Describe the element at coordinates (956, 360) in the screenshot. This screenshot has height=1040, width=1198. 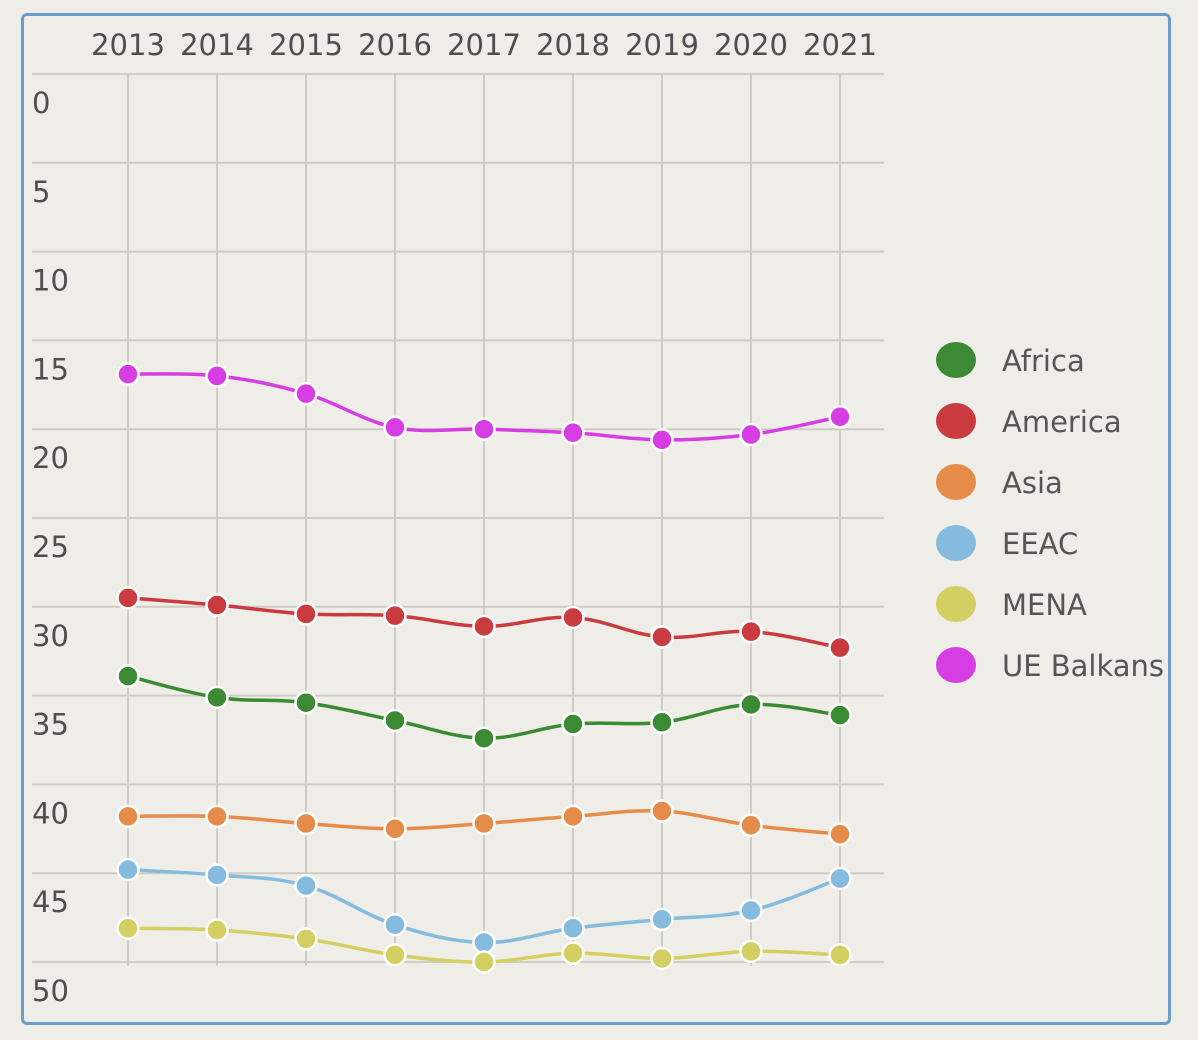
I see `legend-swatch-africa` at that location.